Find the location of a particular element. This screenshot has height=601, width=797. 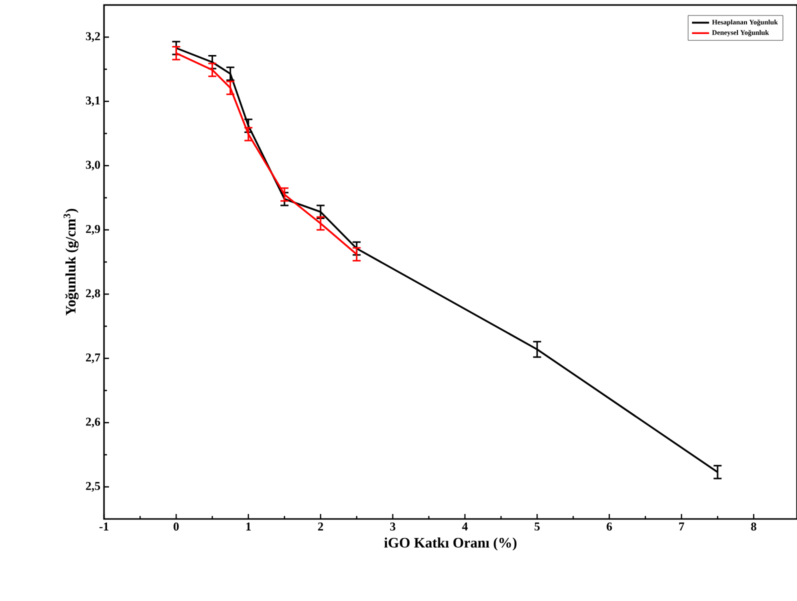

x-tick-label: 0 is located at coordinates (176, 526).